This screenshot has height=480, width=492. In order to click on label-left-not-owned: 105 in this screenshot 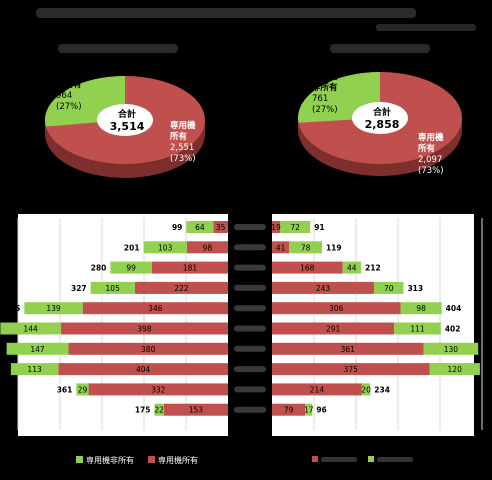, I will do `click(113, 288)`.